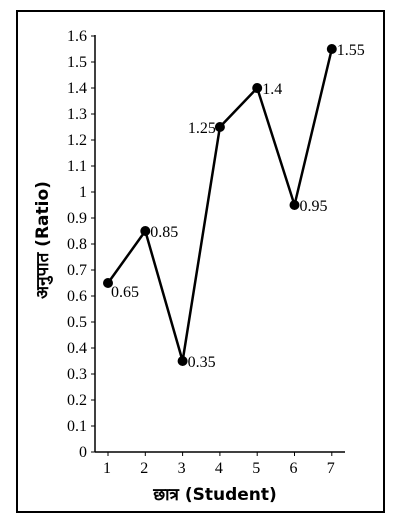 The image size is (405, 525). What do you see at coordinates (77, 62) in the screenshot?
I see `y-tick-label: 1.5` at bounding box center [77, 62].